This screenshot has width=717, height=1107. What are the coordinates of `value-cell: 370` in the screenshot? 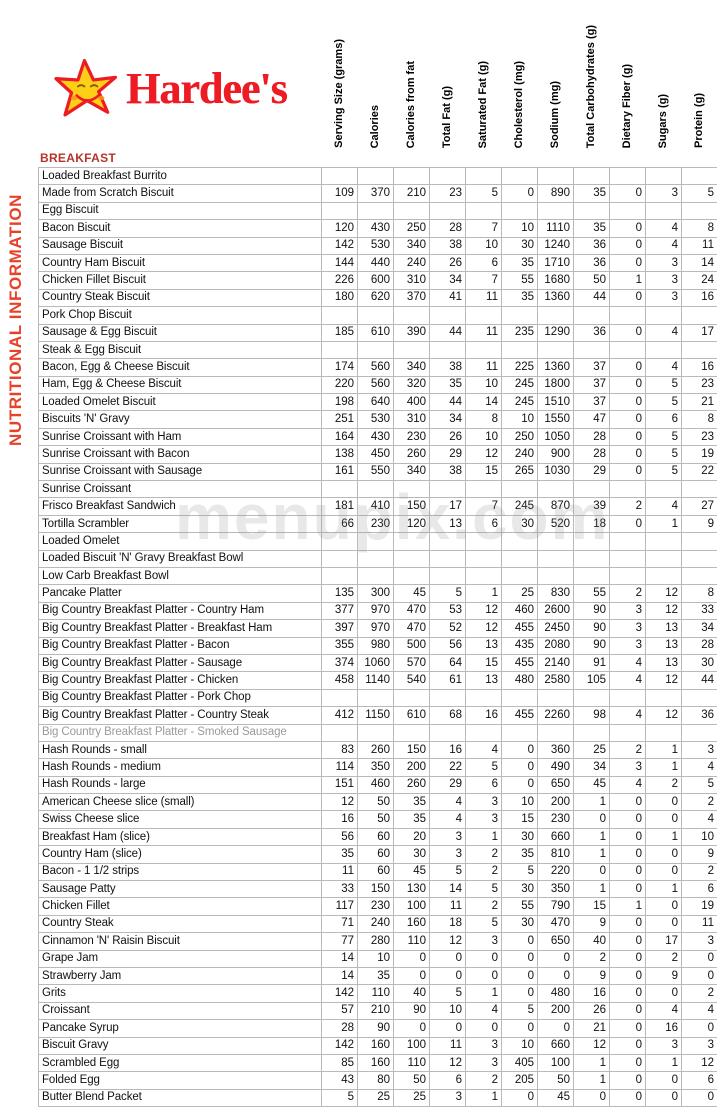 It's located at (376, 193).